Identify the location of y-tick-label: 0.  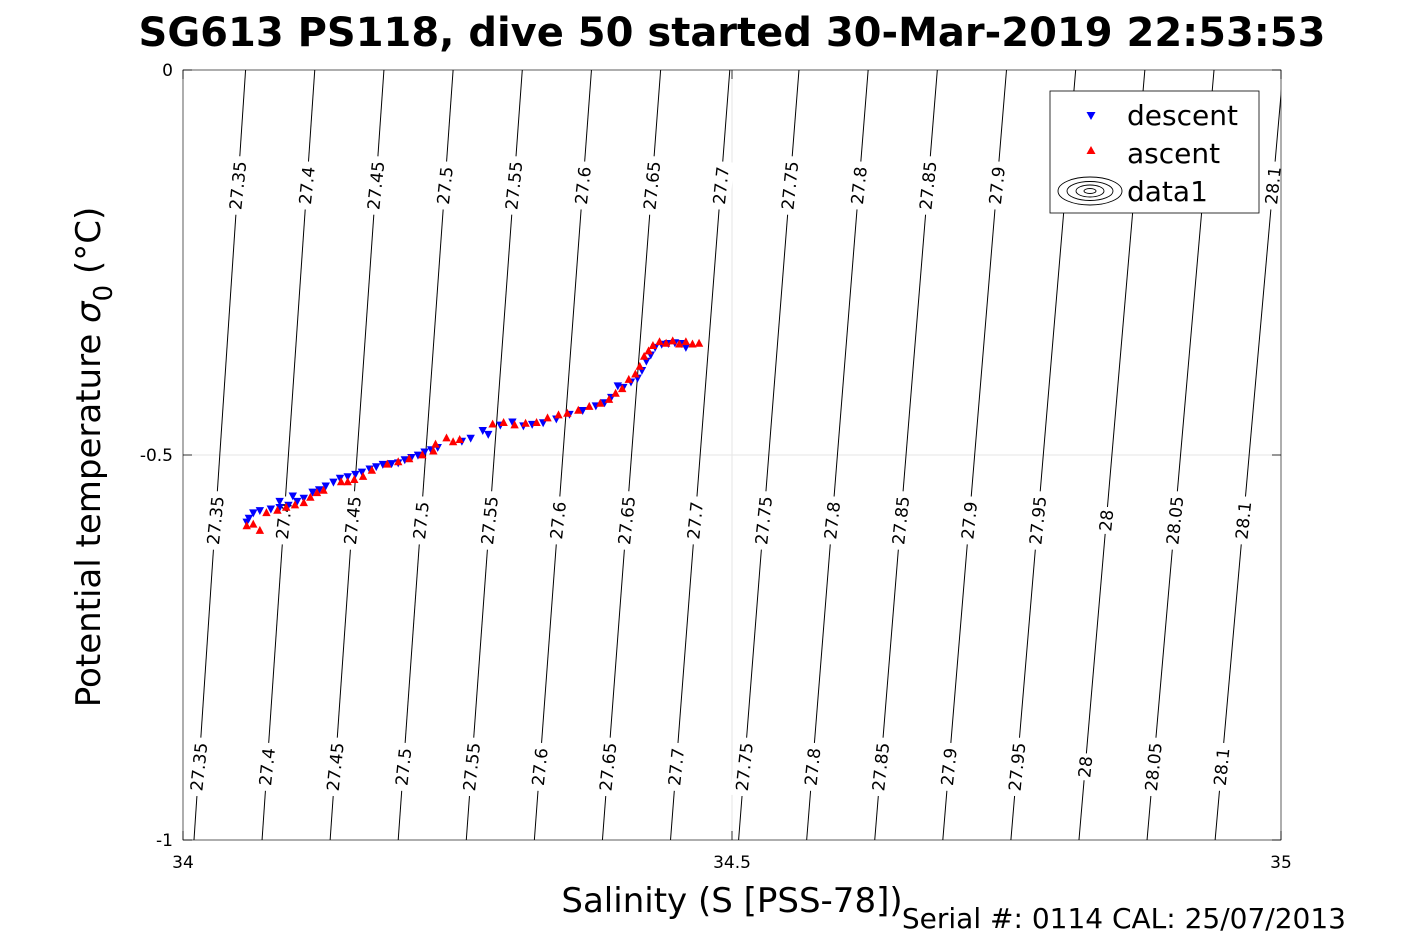
(167, 71).